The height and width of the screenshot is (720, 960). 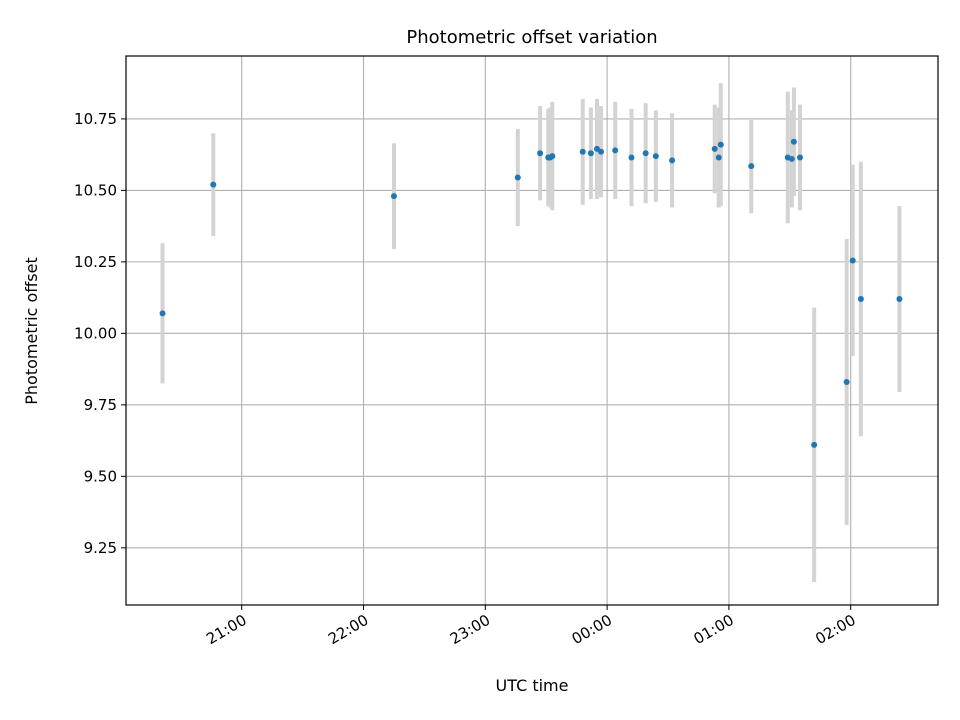 I want to click on y-axis-ticks: 9.25 9.50 9.75 10.00 10.25 10.50 10.75, so click(x=100, y=333).